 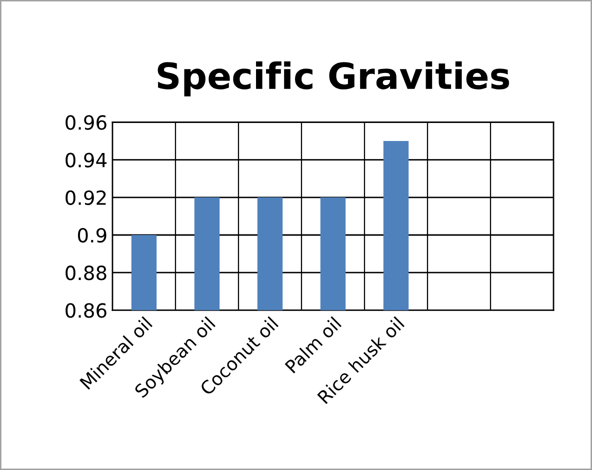 What do you see at coordinates (334, 78) in the screenshot?
I see `chart-title: Specific Gravities` at bounding box center [334, 78].